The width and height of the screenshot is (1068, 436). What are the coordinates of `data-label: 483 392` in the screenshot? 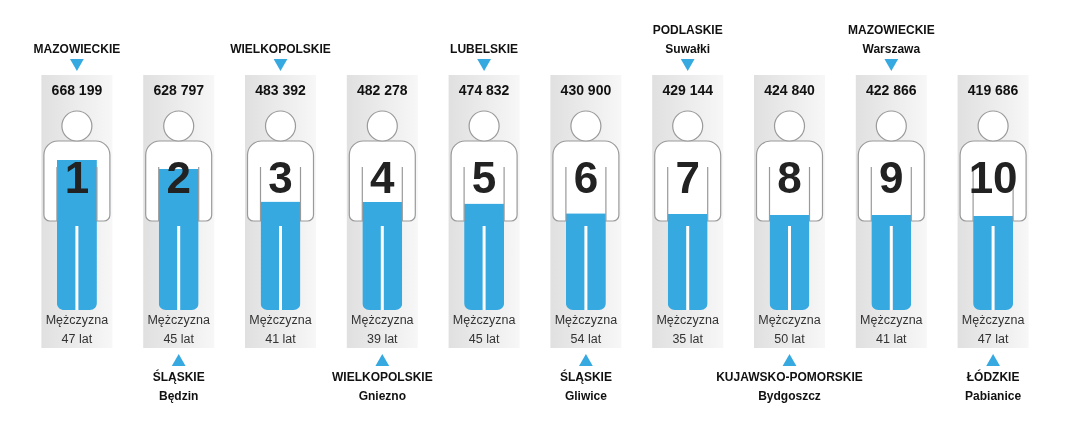 It's located at (281, 90).